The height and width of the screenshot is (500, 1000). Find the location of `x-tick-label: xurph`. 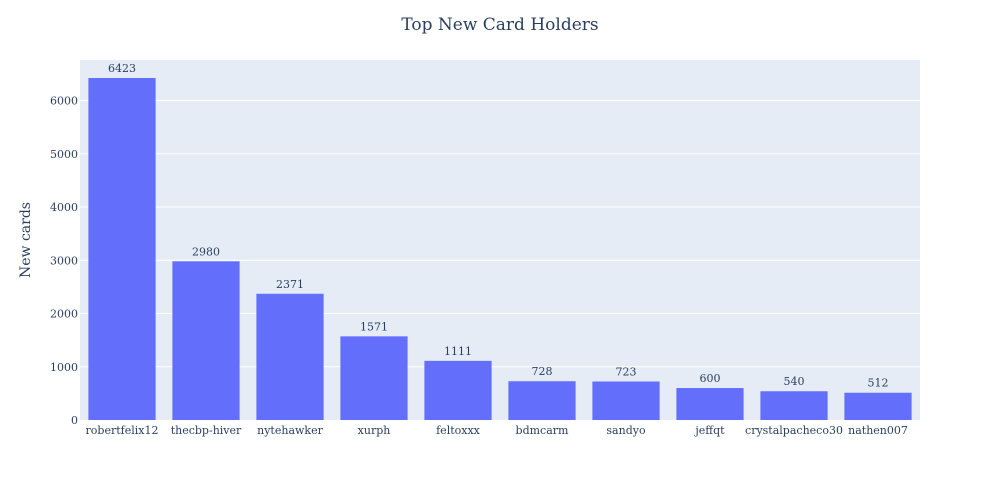

x-tick-label: xurph is located at coordinates (374, 430).